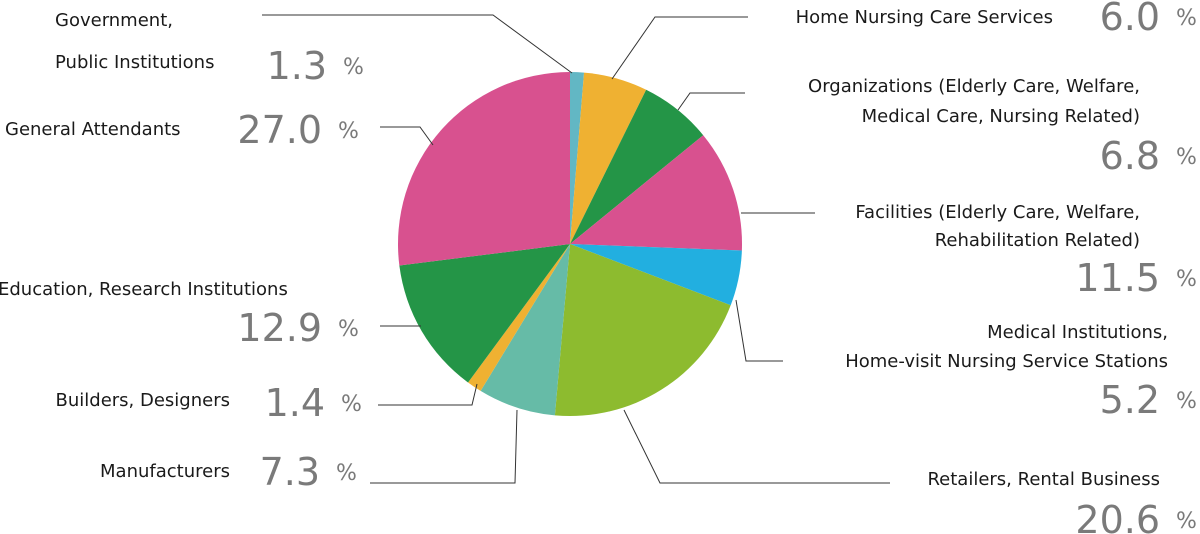 The image size is (1200, 534). Describe the element at coordinates (924, 17) in the screenshot. I see `category-label: Home Nursing Care Services` at that location.